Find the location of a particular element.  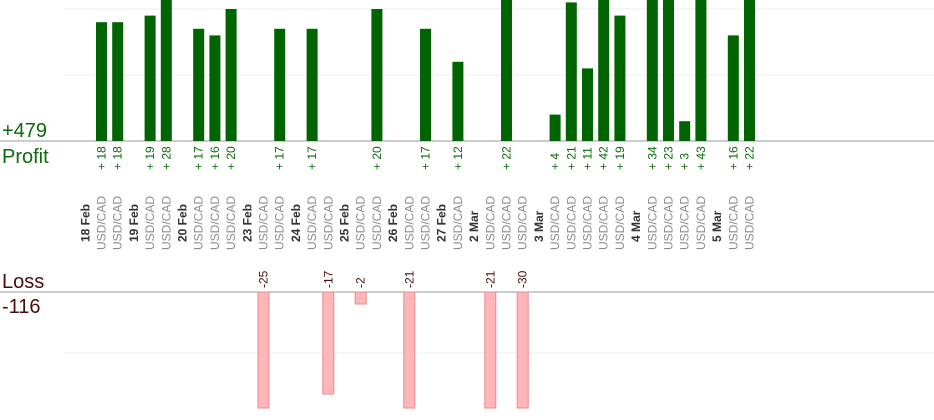

date-label: 5 Mar is located at coordinates (717, 226).